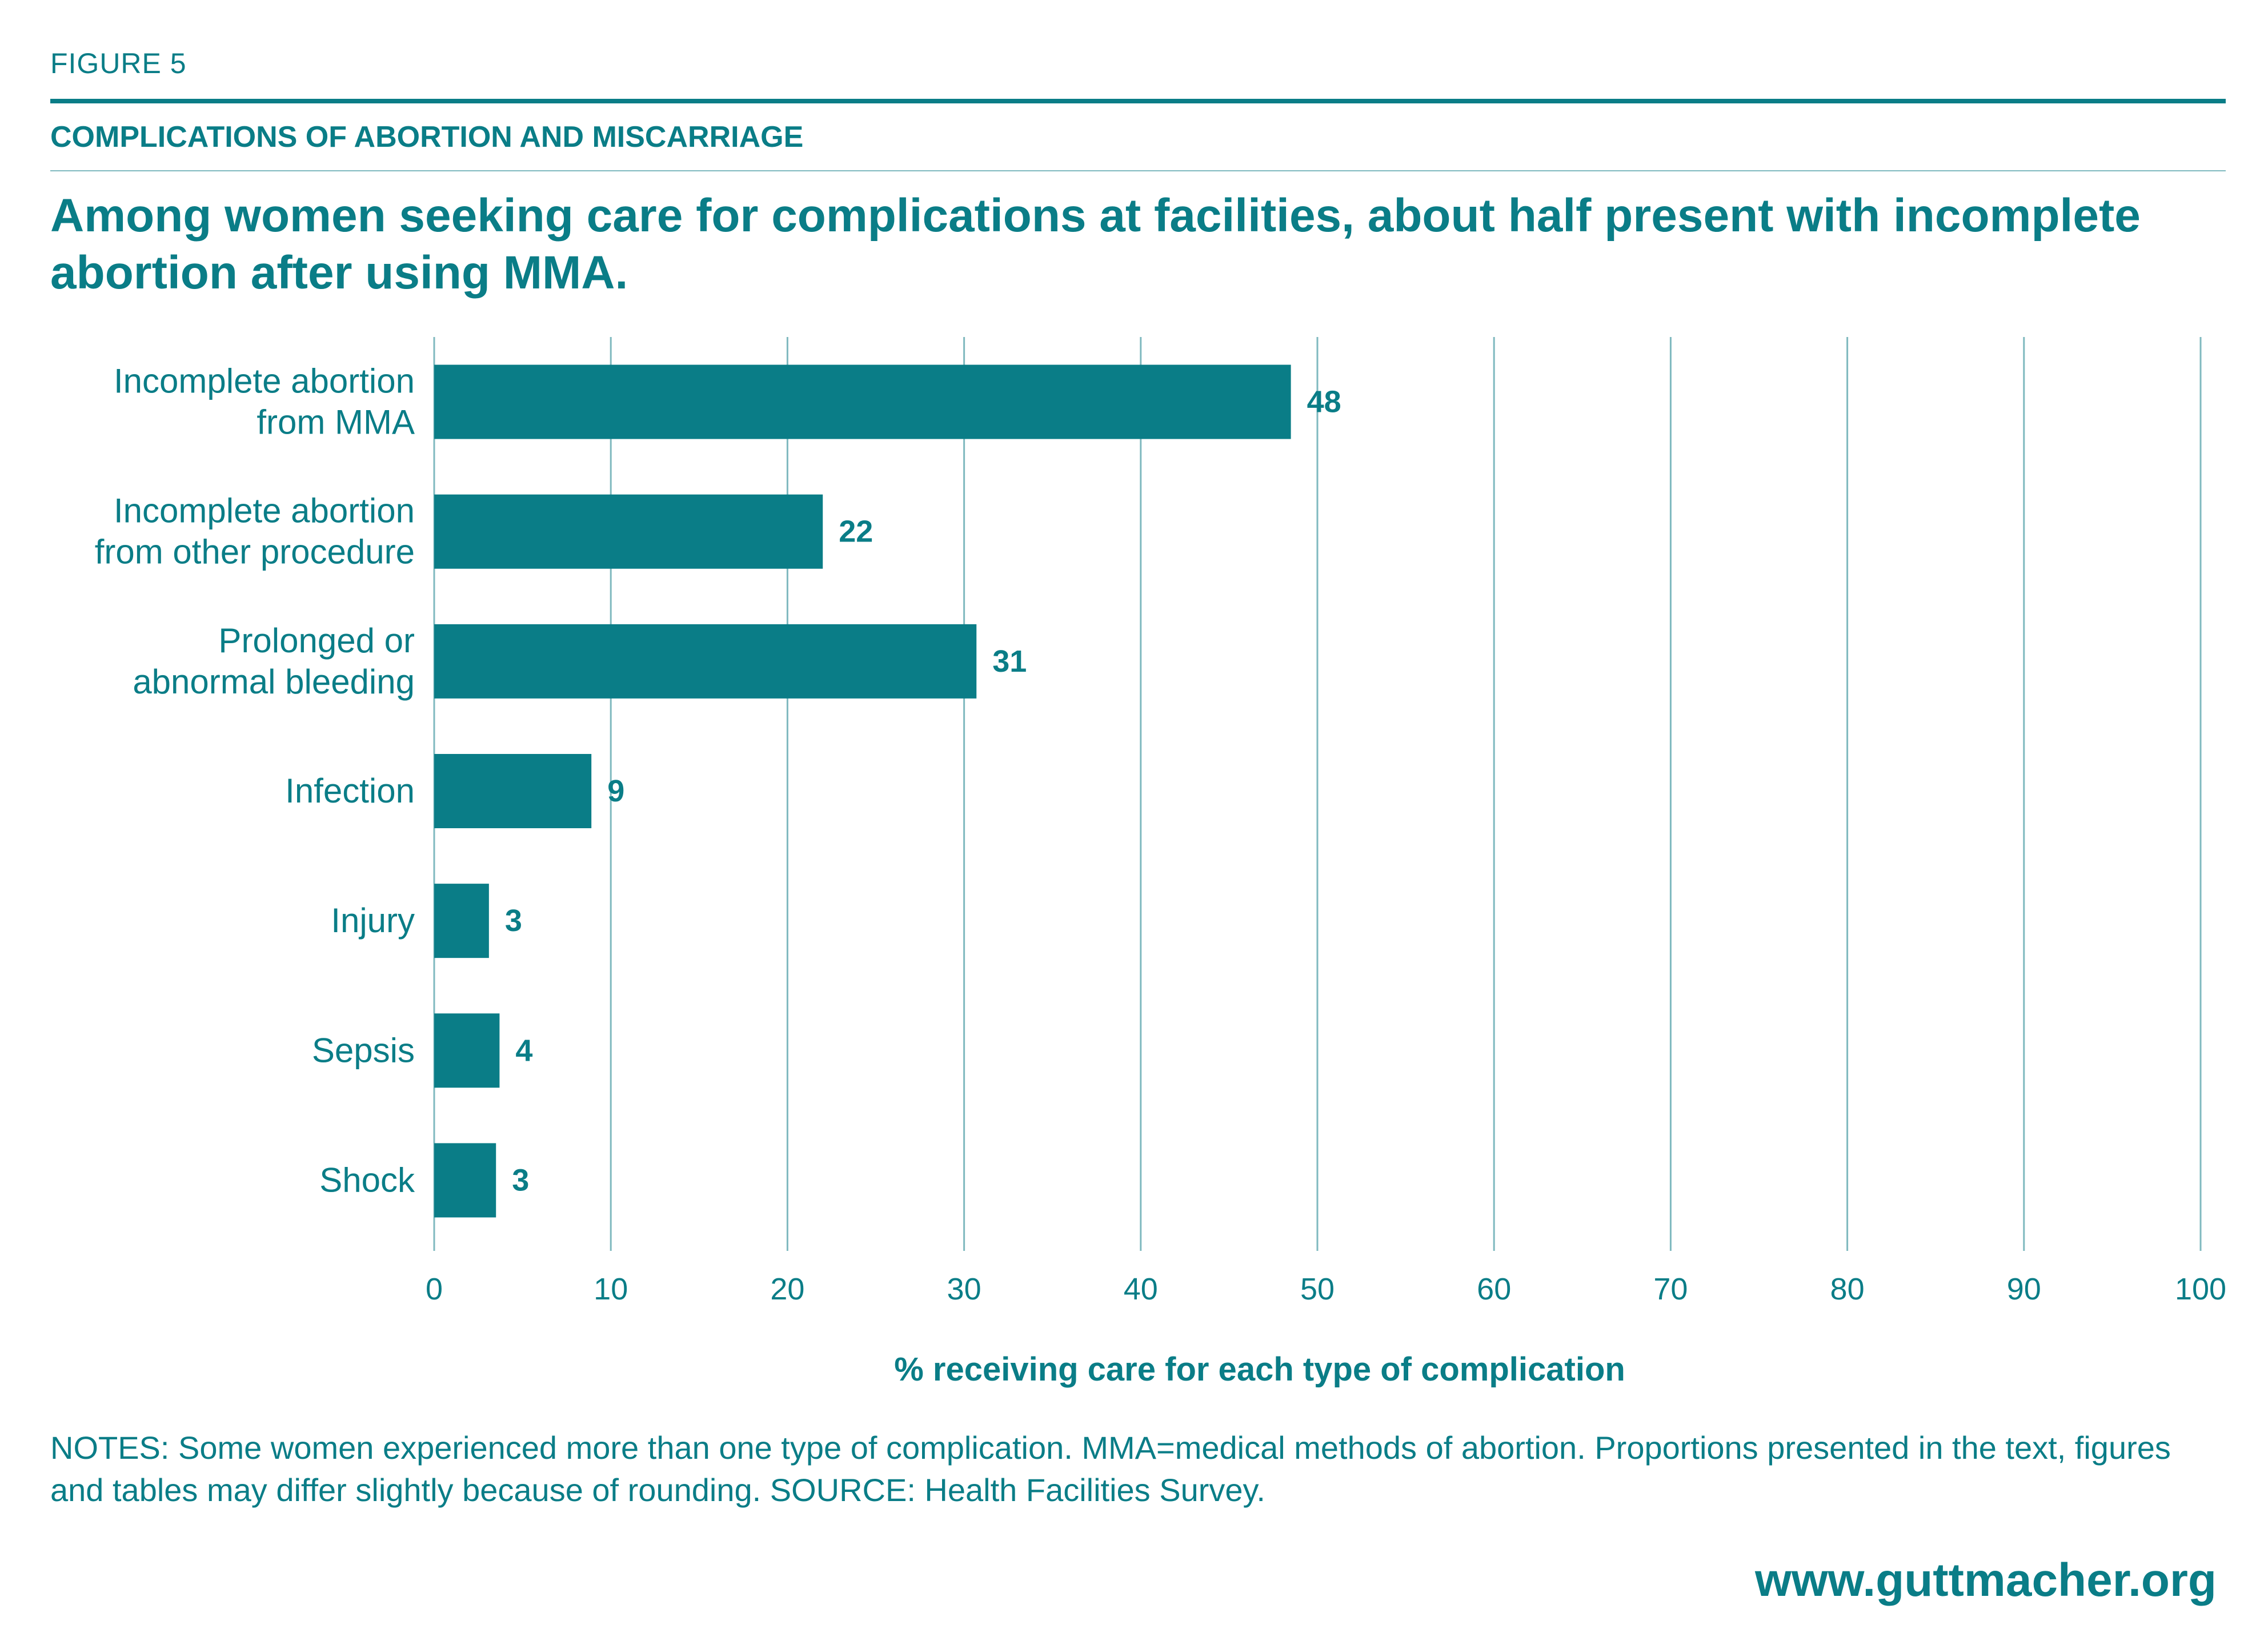 Image resolution: width=2268 pixels, height=1649 pixels. Describe the element at coordinates (1670, 1289) in the screenshot. I see `x-tick-label: 70` at that location.